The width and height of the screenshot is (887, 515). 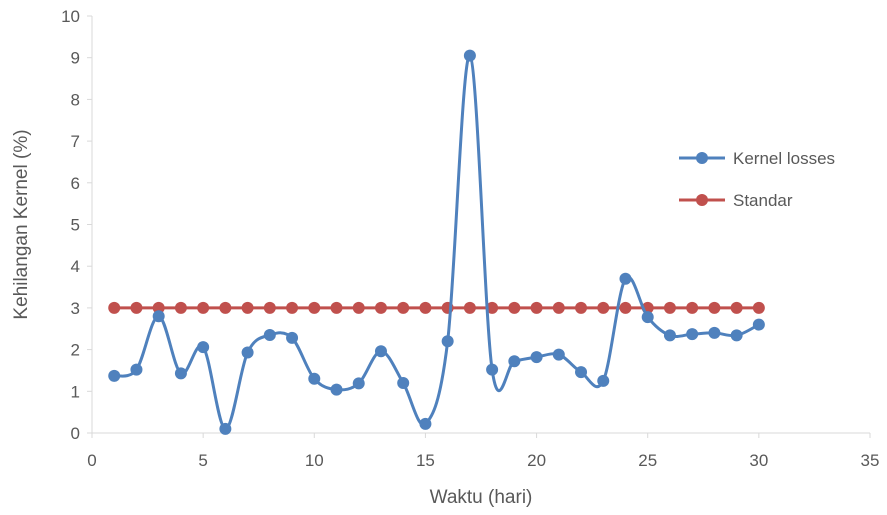 What do you see at coordinates (75, 433) in the screenshot?
I see `y-tick-label: 0` at bounding box center [75, 433].